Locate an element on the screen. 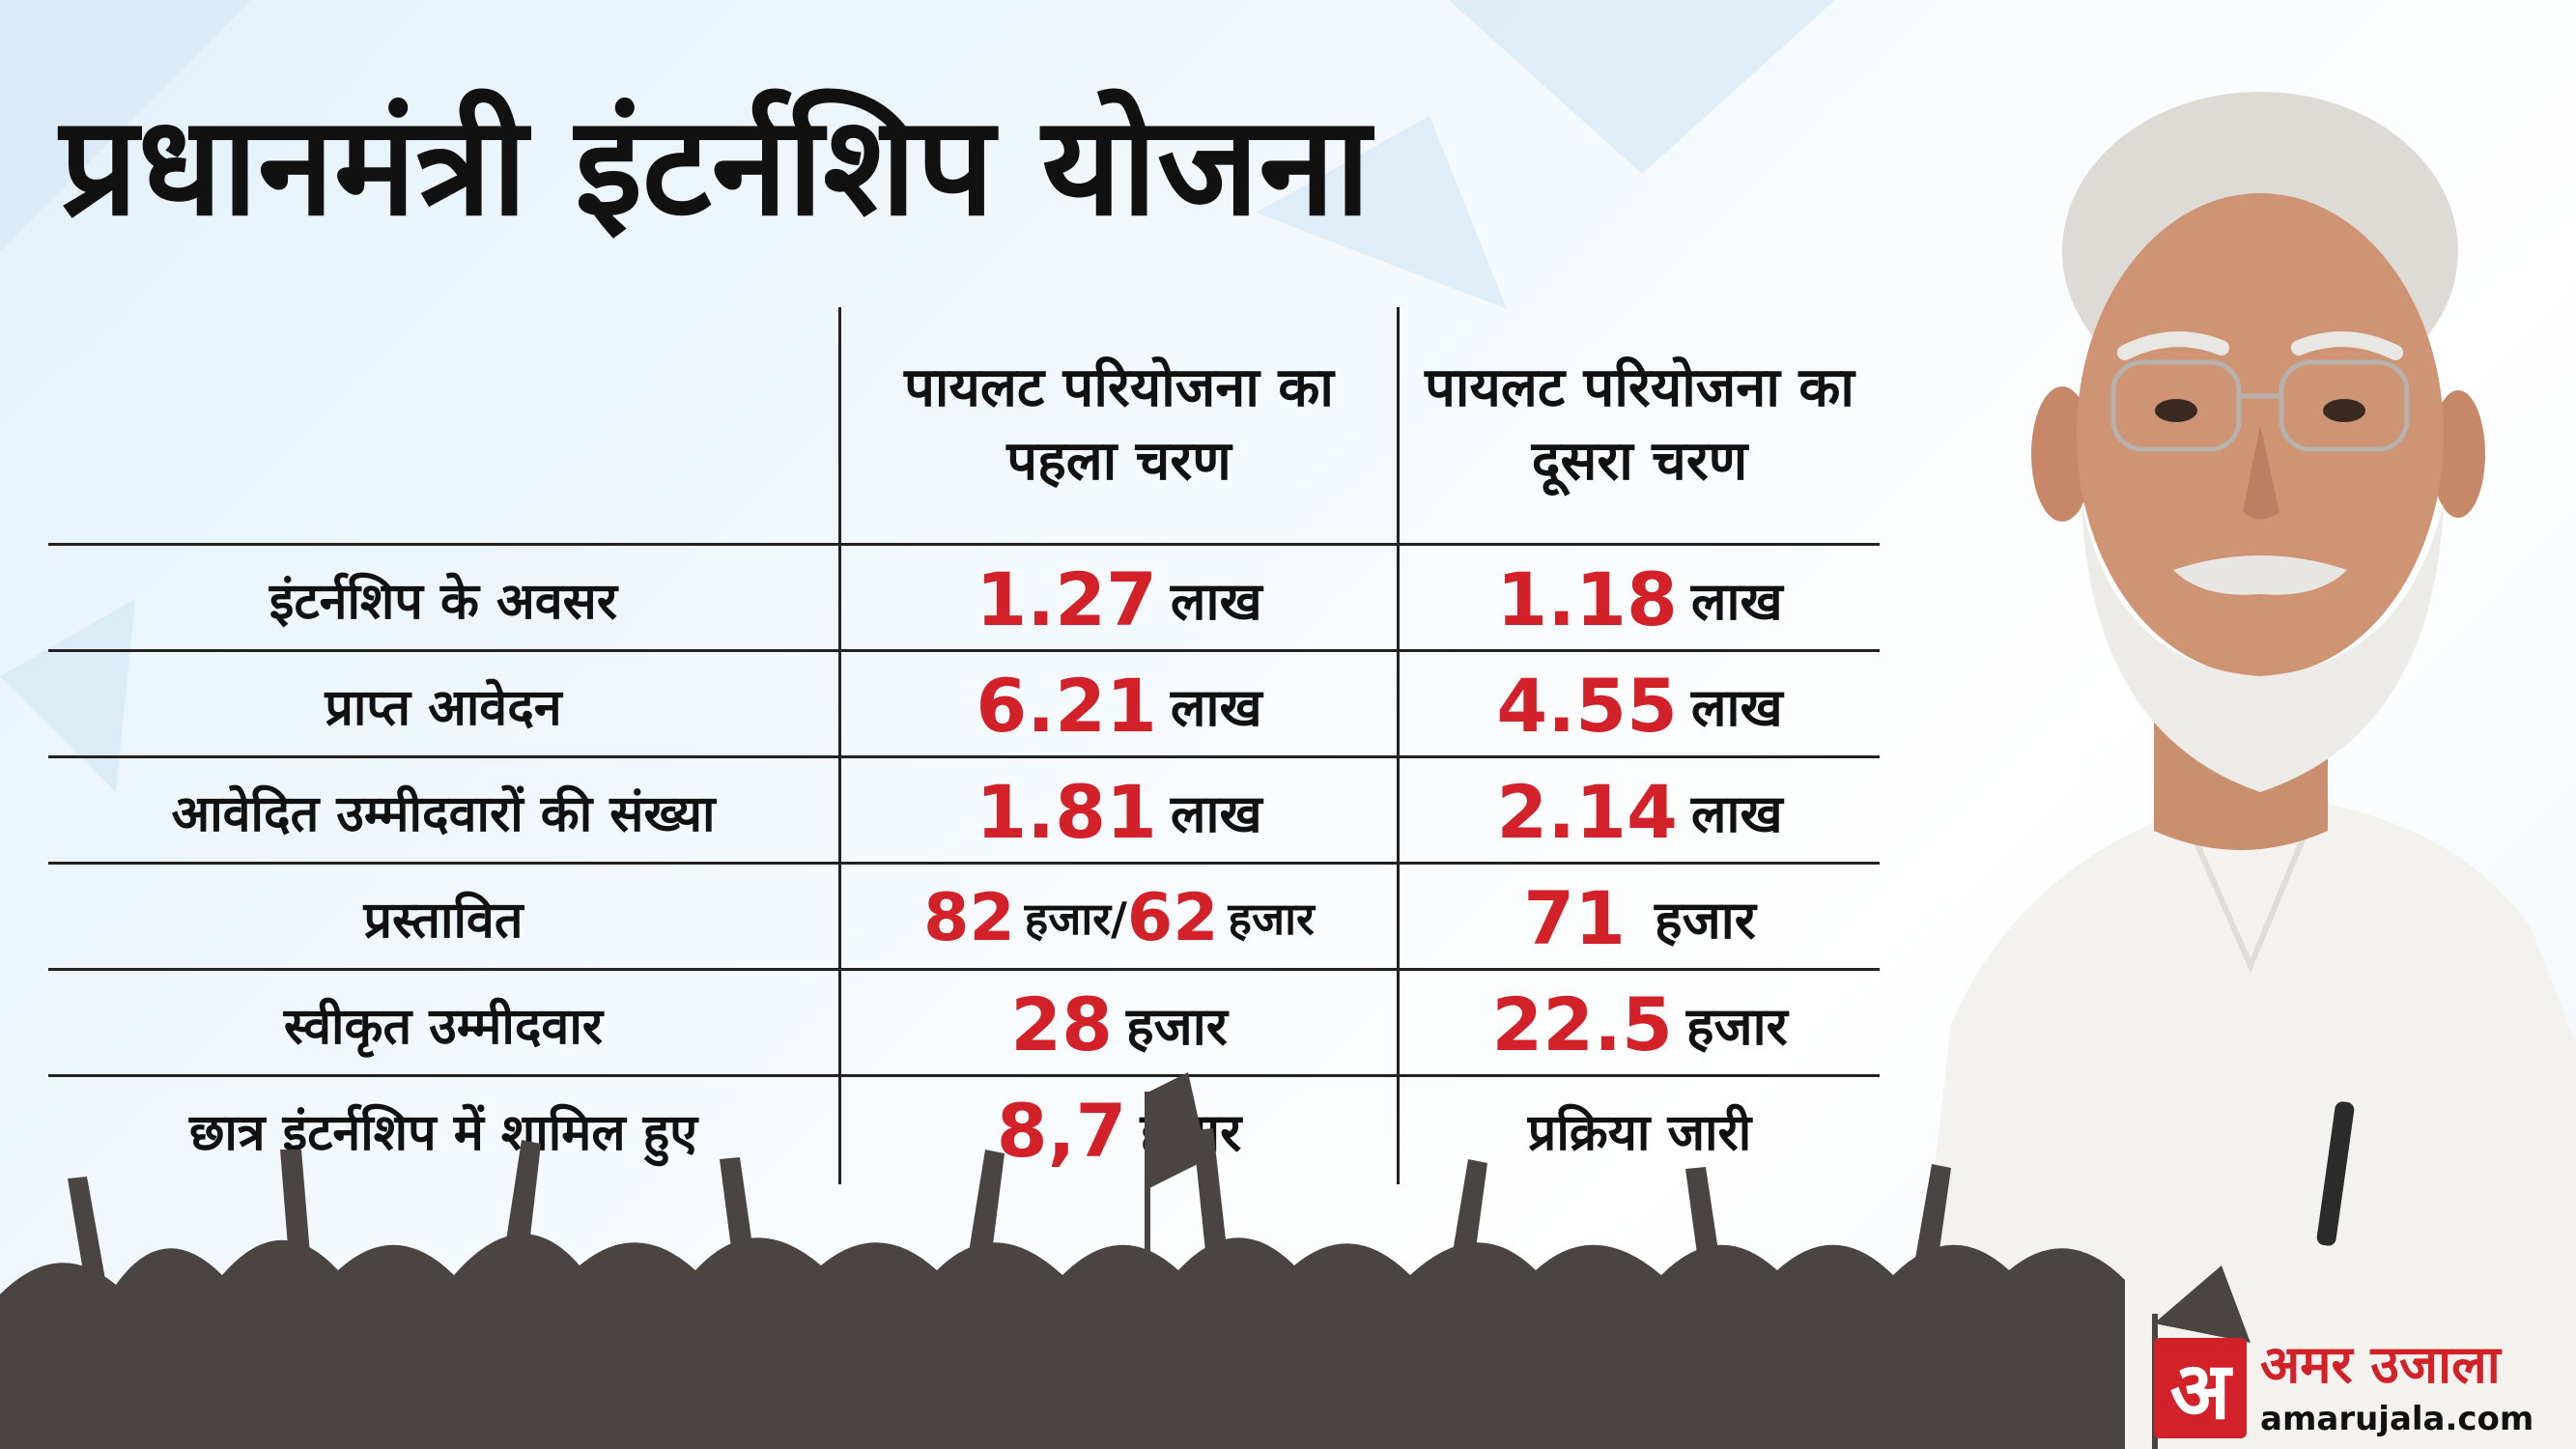 The height and width of the screenshot is (1449, 2576). value-number: 1.81 is located at coordinates (1066, 811).